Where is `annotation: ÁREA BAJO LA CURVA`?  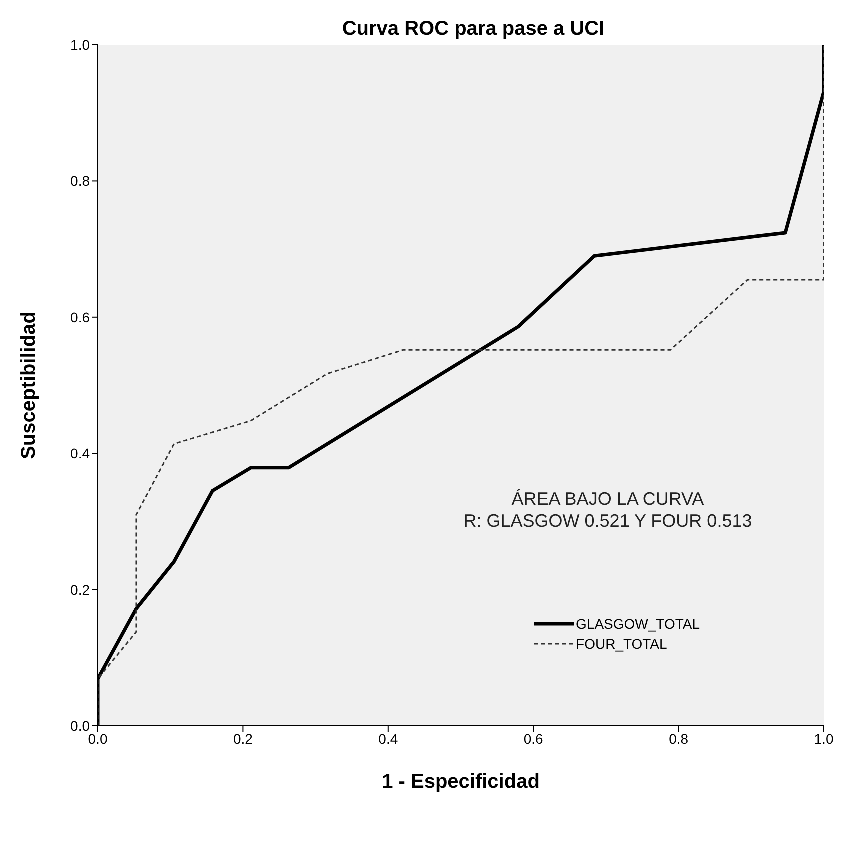
annotation: ÁREA BAJO LA CURVA is located at coordinates (608, 499).